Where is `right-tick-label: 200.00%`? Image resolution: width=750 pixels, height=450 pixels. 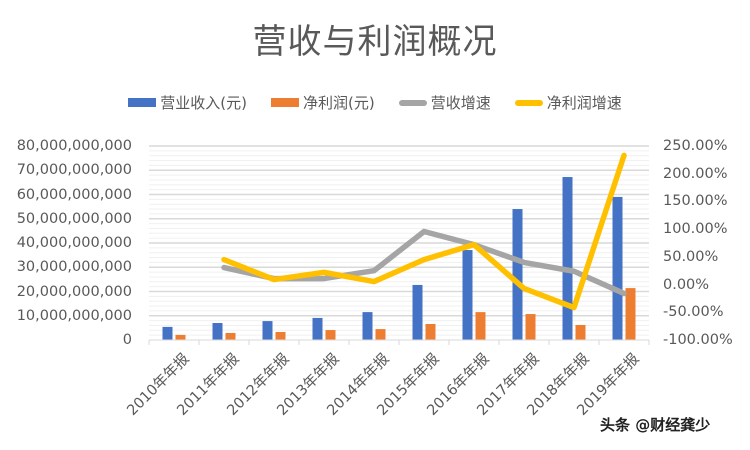
right-tick-label: 200.00% is located at coordinates (695, 173).